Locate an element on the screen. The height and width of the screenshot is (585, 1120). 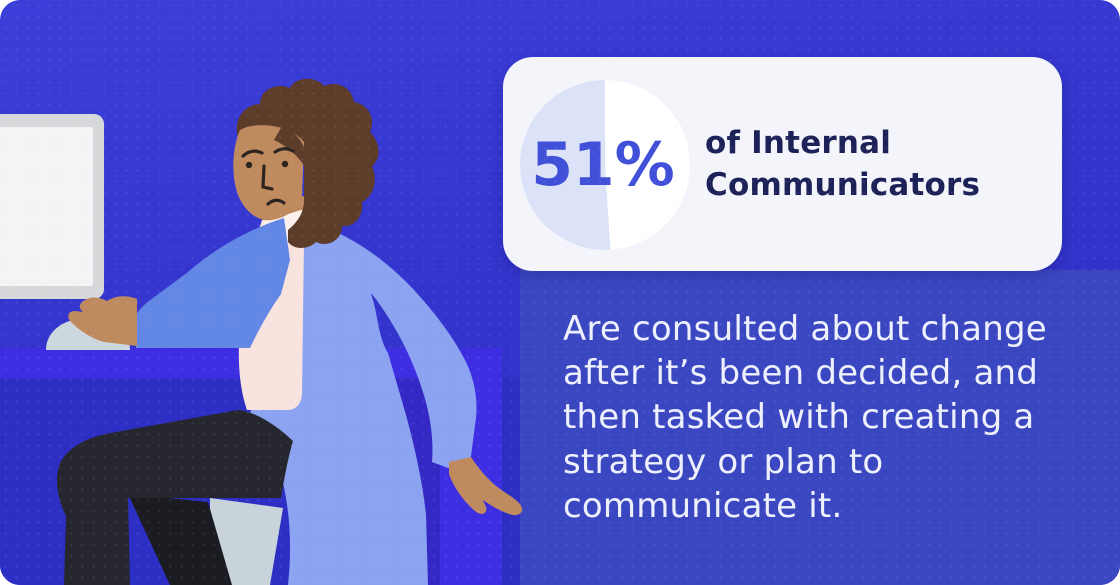
far-leg is located at coordinates (180, 539).